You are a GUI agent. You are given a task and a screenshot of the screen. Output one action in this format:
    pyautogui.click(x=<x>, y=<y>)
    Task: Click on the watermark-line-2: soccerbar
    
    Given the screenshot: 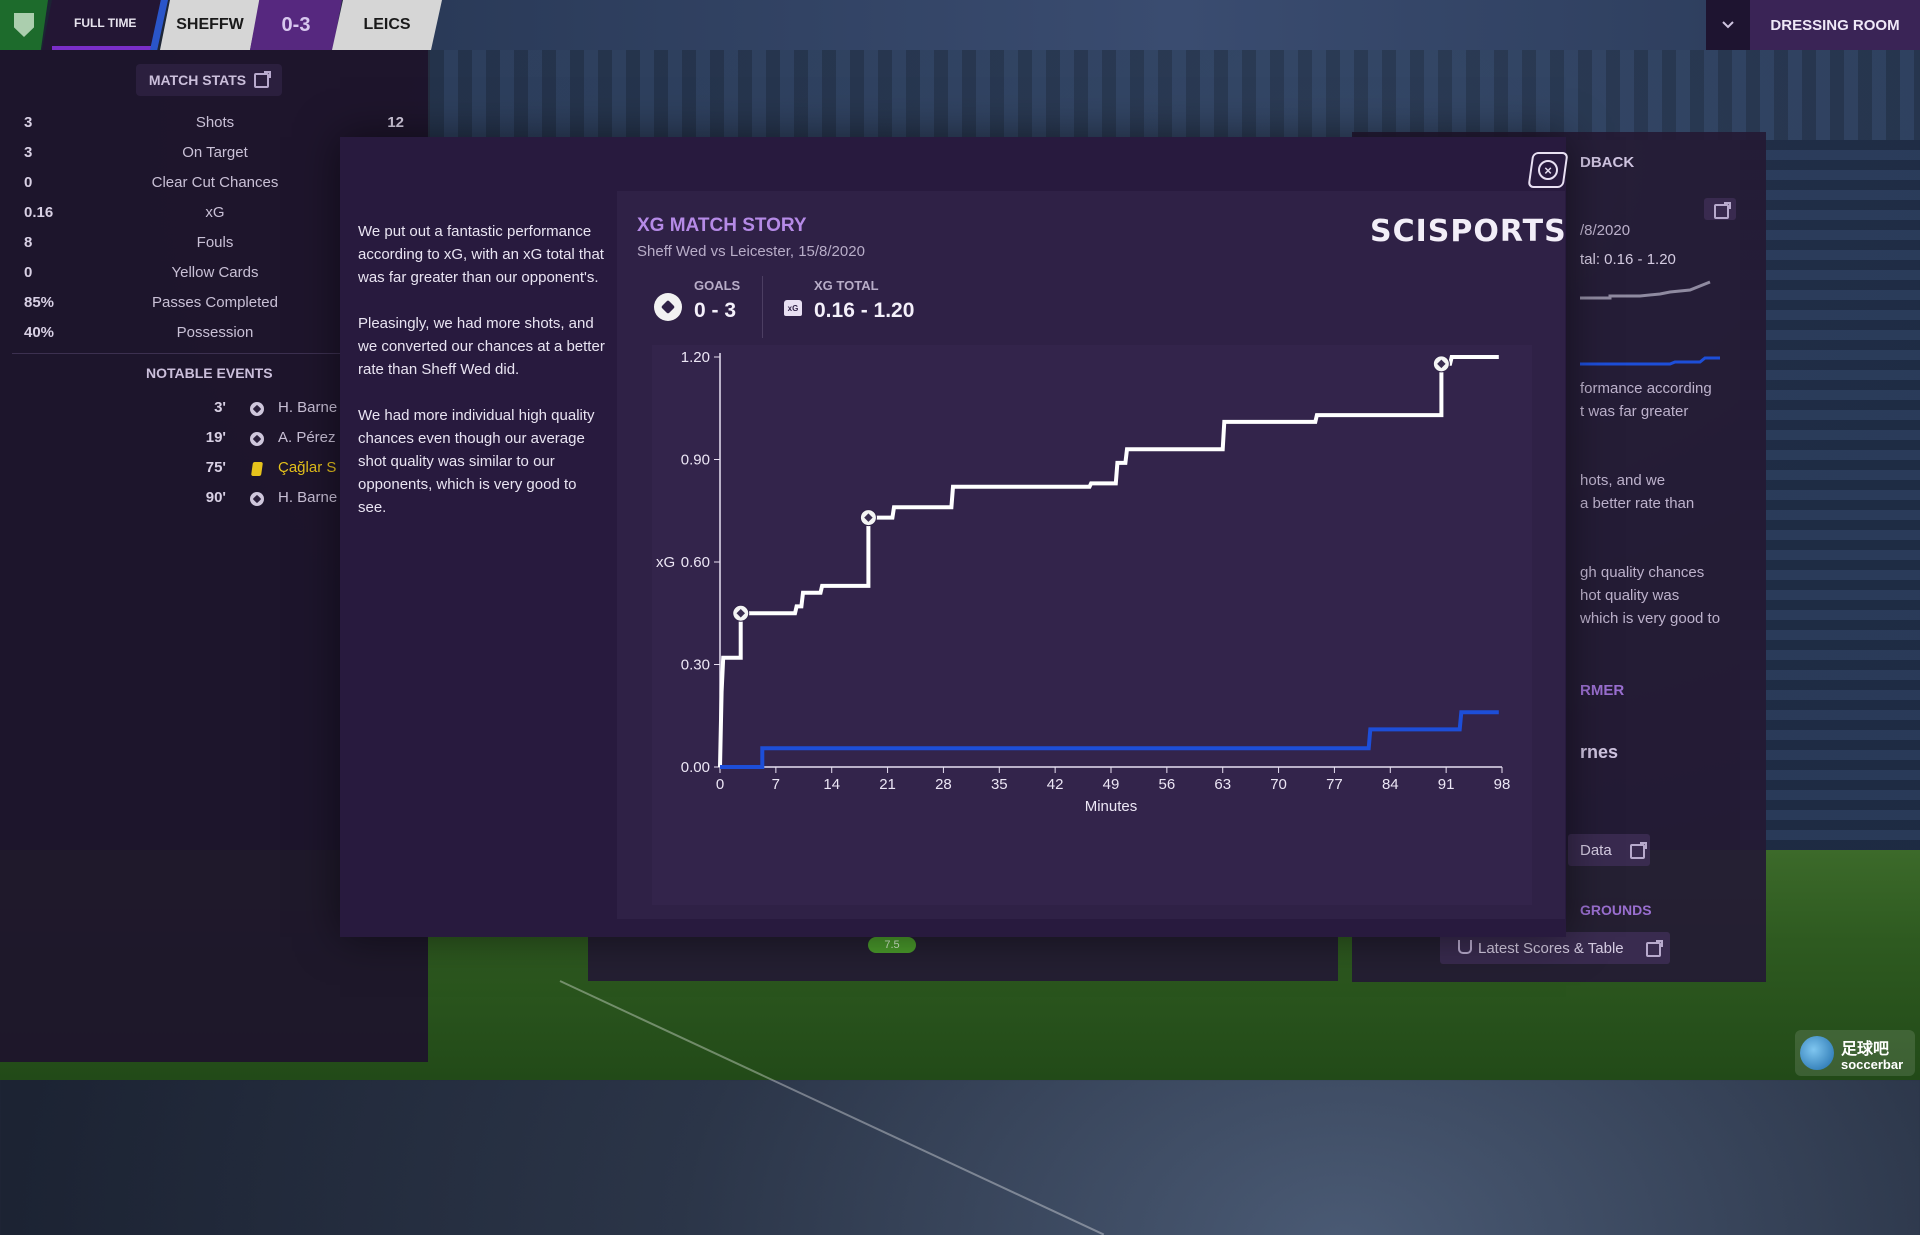 What is the action you would take?
    pyautogui.click(x=1872, y=1064)
    